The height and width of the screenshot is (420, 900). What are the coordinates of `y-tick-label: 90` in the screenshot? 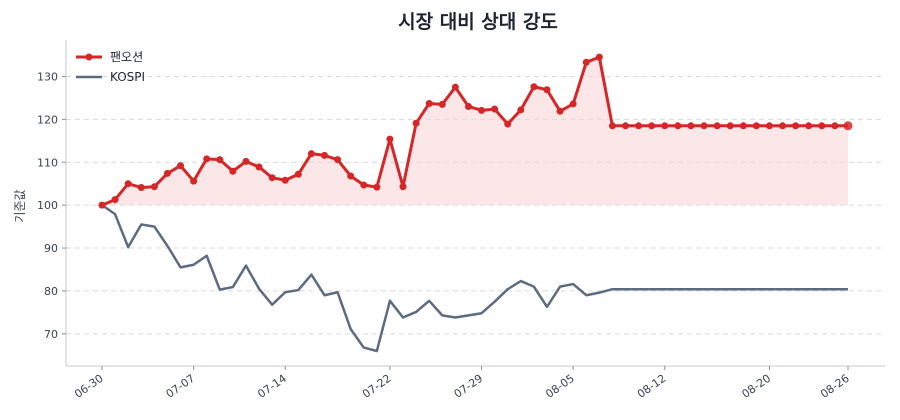 It's located at (51, 248).